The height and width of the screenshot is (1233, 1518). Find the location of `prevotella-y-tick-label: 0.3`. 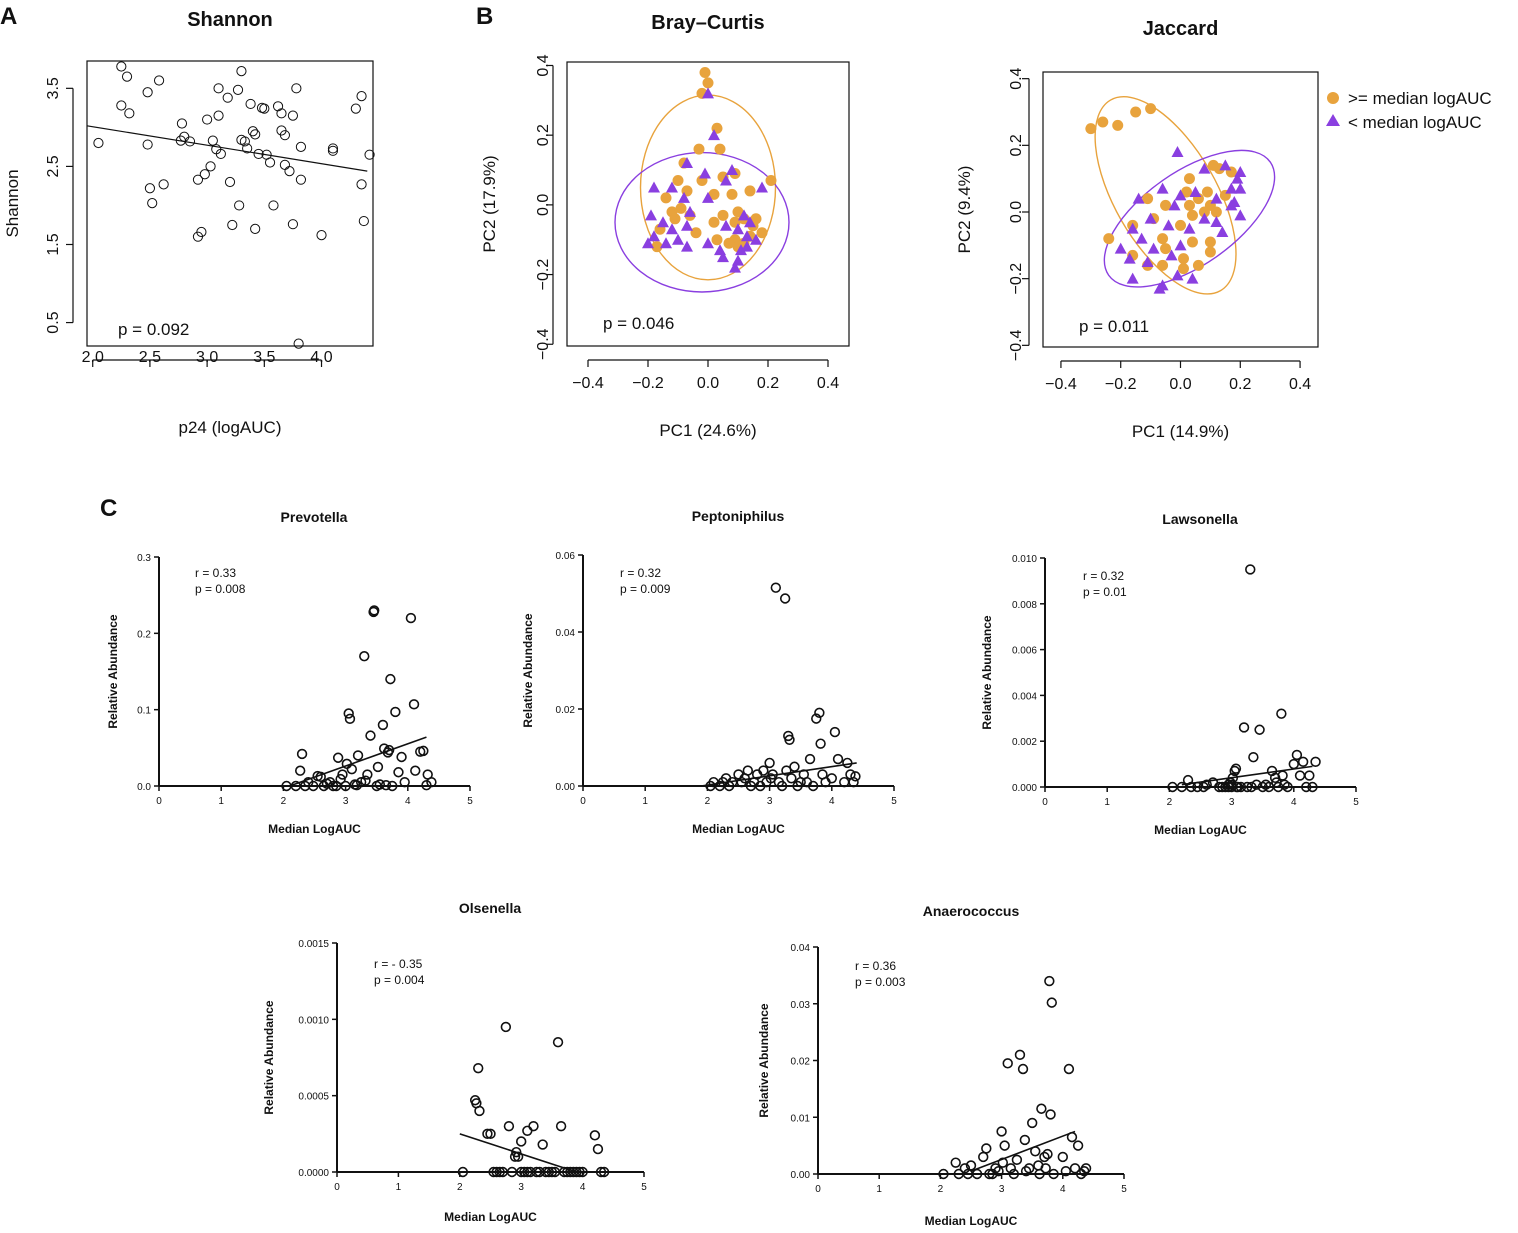

prevotella-y-tick-label: 0.3 is located at coordinates (144, 558).